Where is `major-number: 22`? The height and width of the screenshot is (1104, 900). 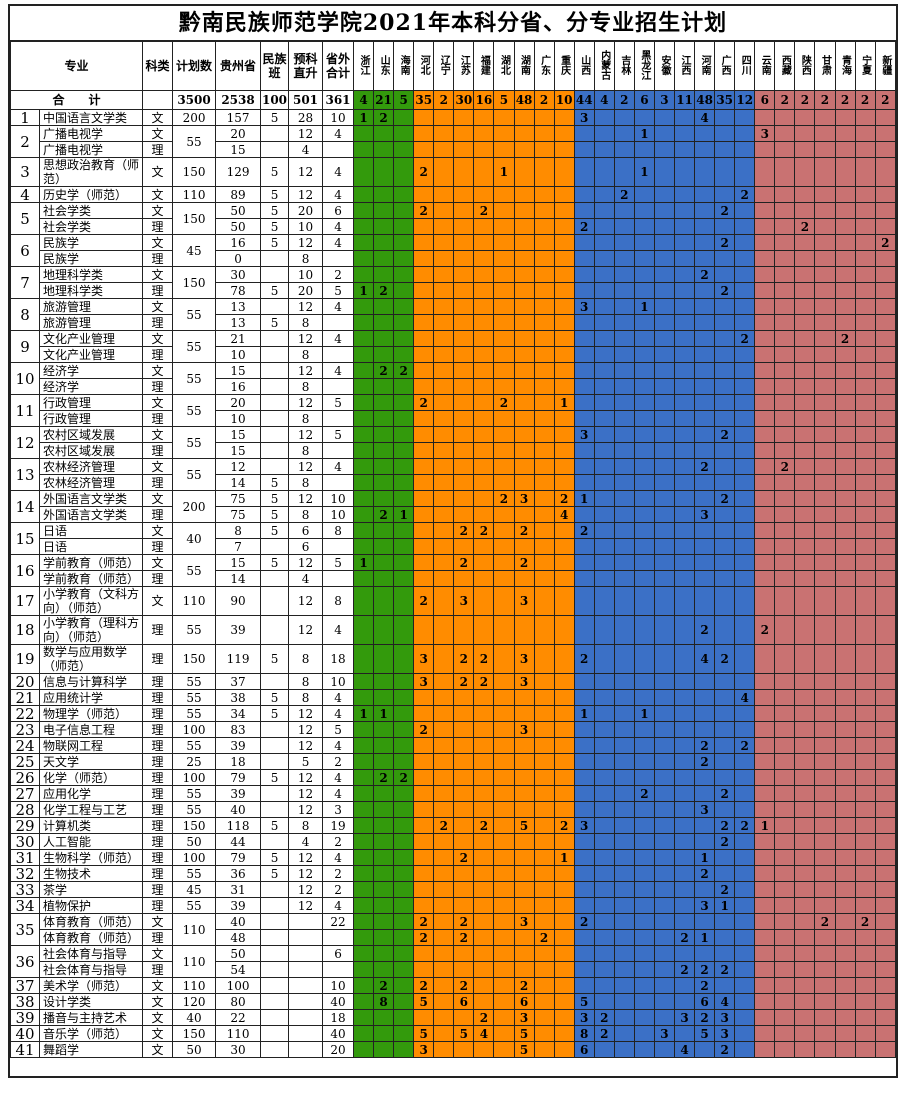 major-number: 22 is located at coordinates (25, 713).